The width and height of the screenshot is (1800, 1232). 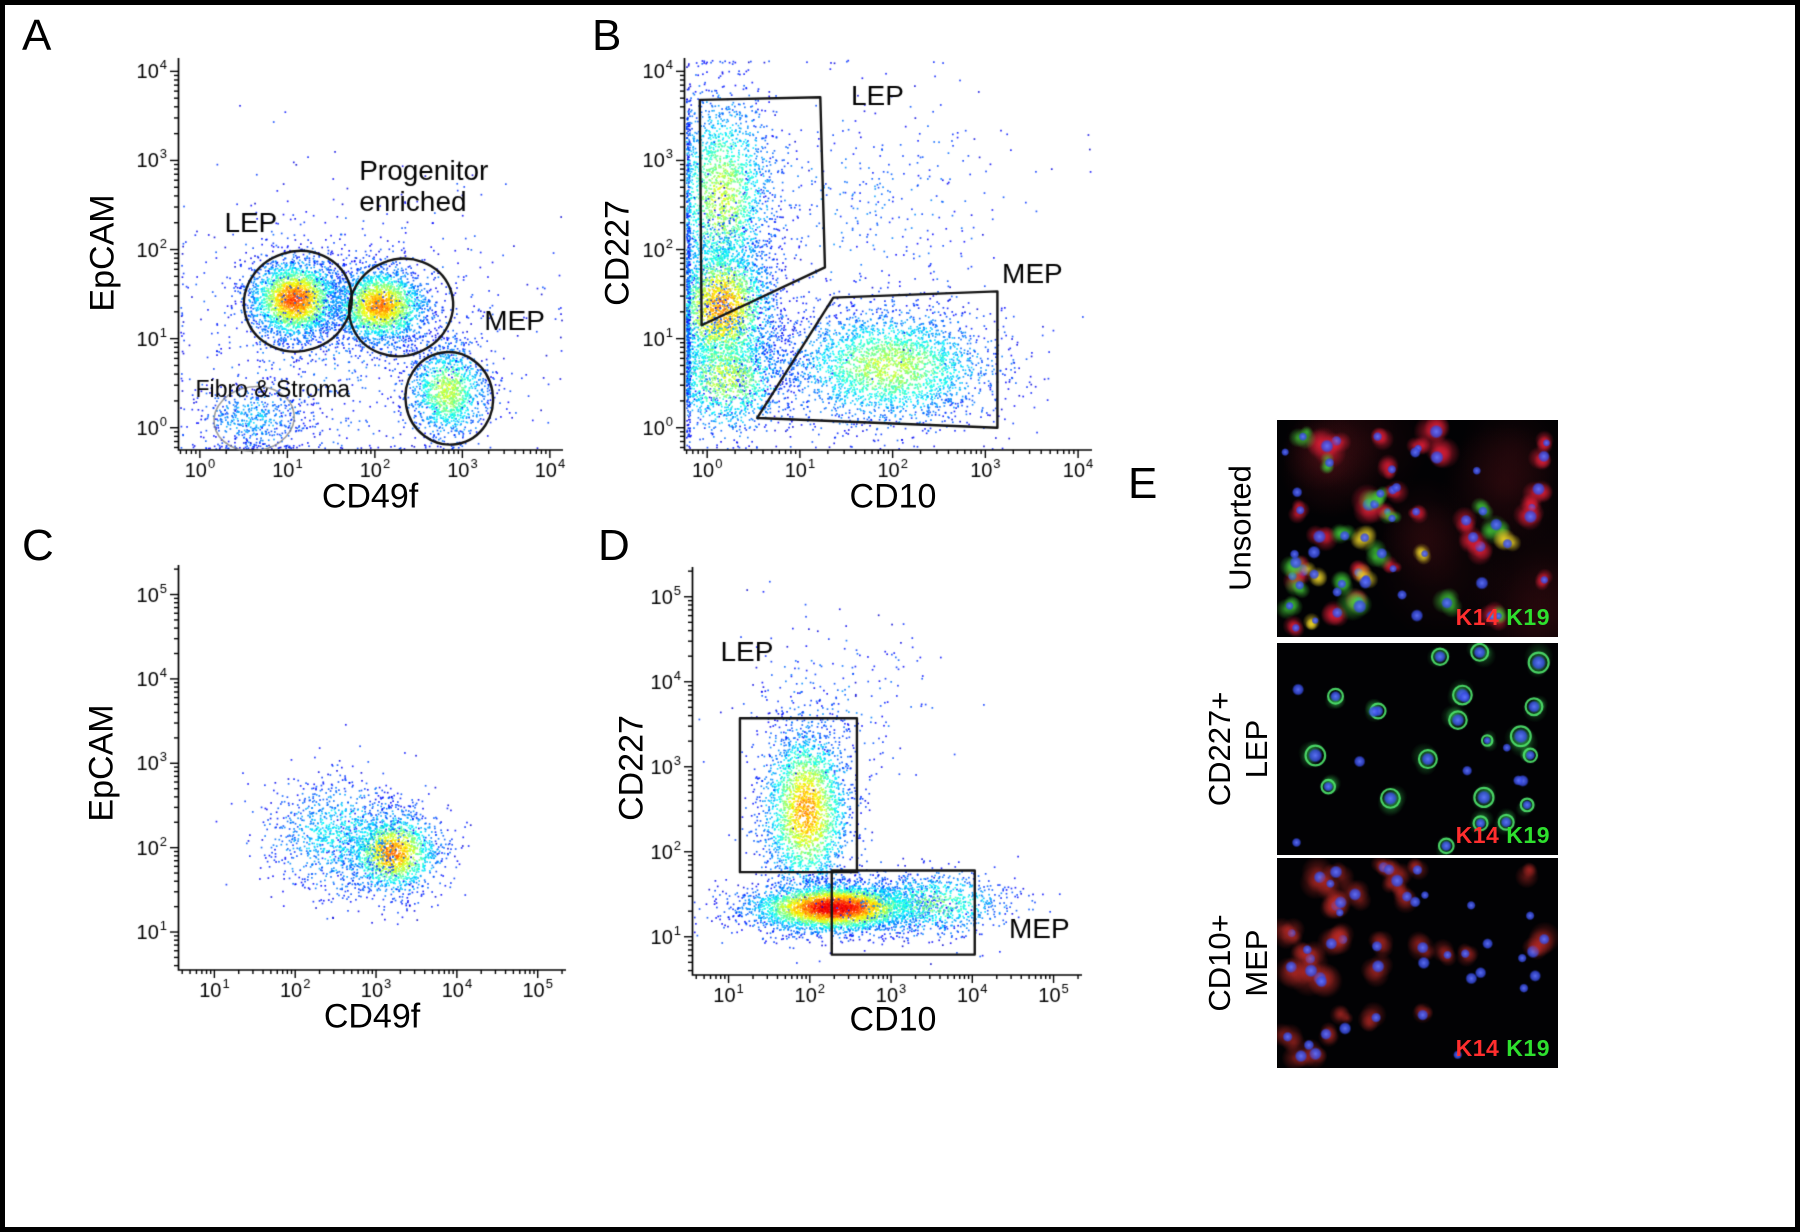 I want to click on plot-D-y-axis-label: CD227, so click(x=631, y=768).